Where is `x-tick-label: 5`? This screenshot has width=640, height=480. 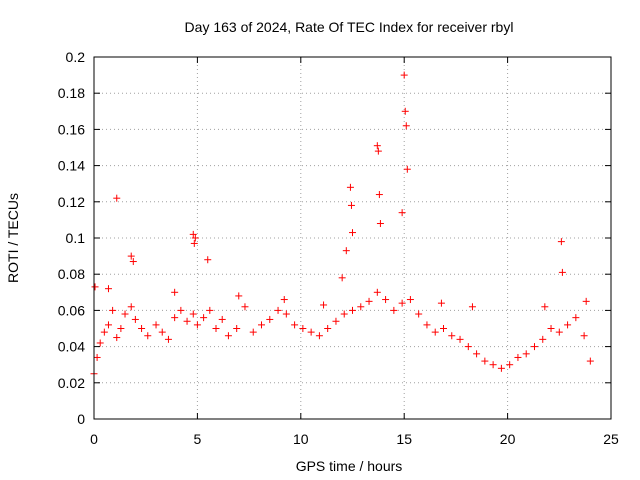 x-tick-label: 5 is located at coordinates (198, 439).